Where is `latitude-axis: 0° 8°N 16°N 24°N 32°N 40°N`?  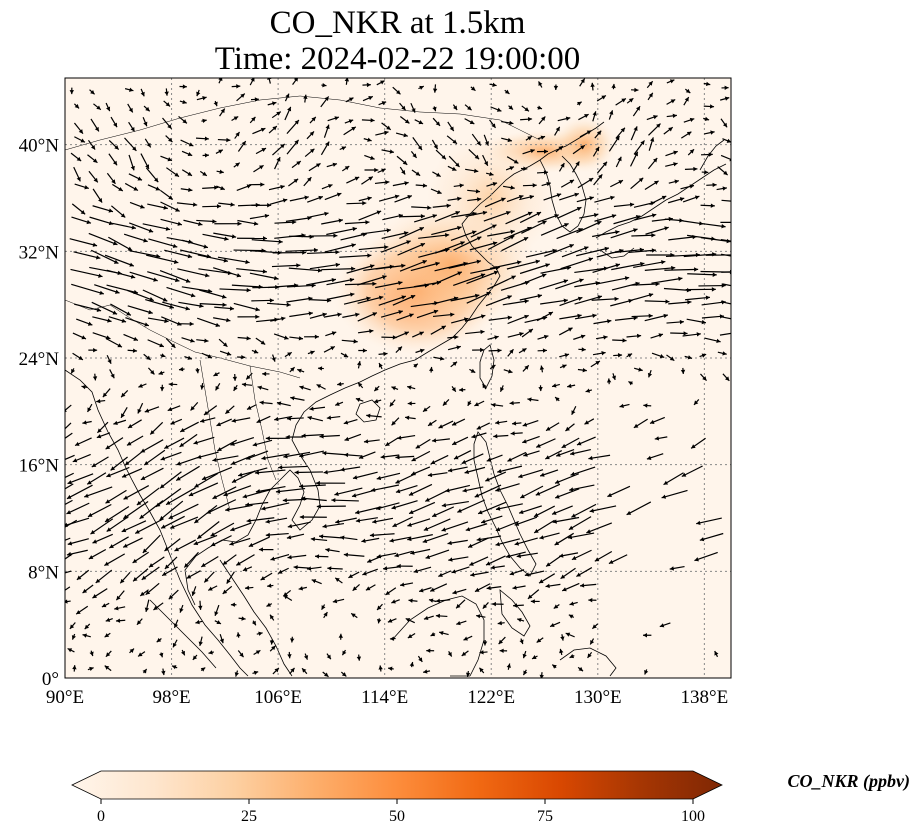
latitude-axis: 0° 8°N 16°N 24°N 32°N 40°N is located at coordinates (39, 413).